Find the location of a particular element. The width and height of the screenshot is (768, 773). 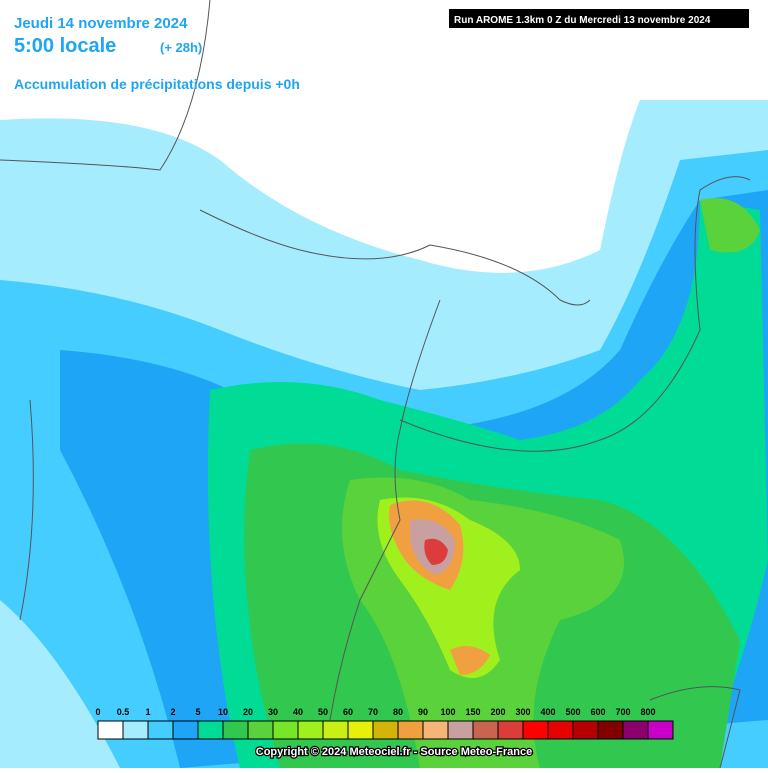

legend-label: 40 is located at coordinates (298, 712).